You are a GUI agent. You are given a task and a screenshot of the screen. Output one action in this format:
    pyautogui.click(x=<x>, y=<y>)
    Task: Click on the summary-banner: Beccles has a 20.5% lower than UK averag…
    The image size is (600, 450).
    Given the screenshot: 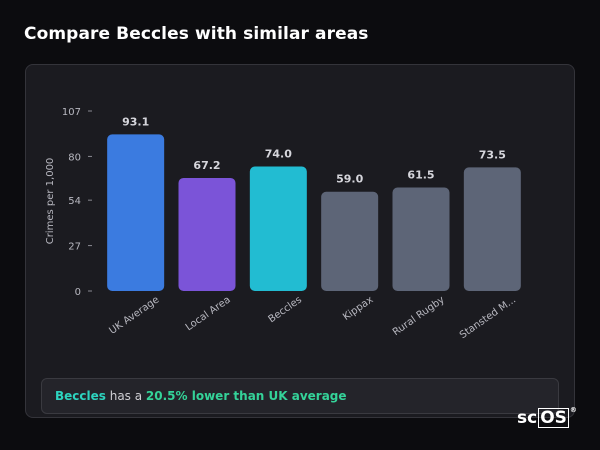 What is the action you would take?
    pyautogui.click(x=300, y=396)
    